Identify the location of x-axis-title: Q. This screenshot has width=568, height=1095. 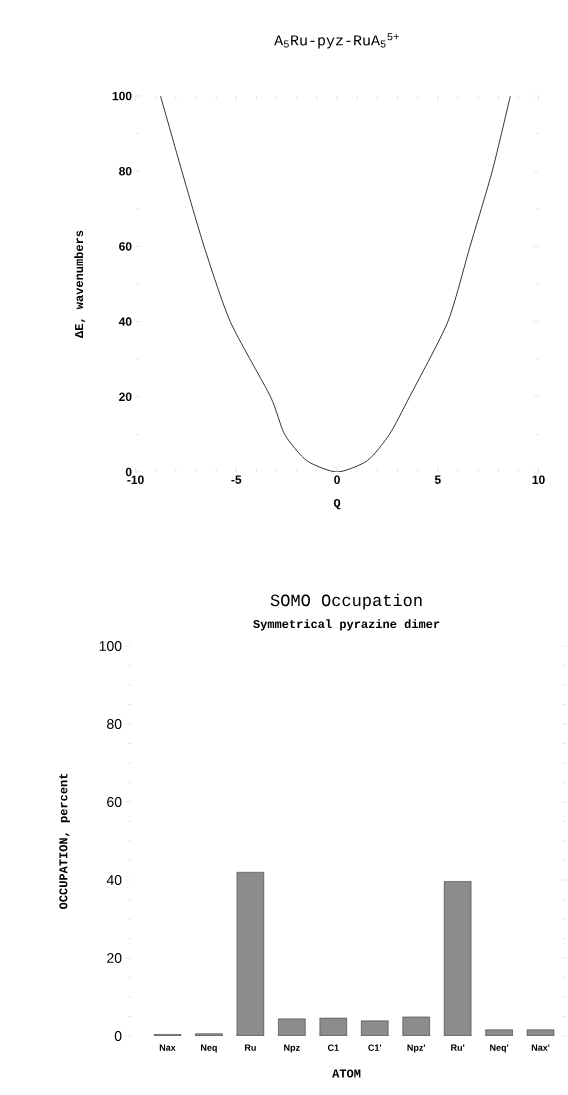
(337, 504).